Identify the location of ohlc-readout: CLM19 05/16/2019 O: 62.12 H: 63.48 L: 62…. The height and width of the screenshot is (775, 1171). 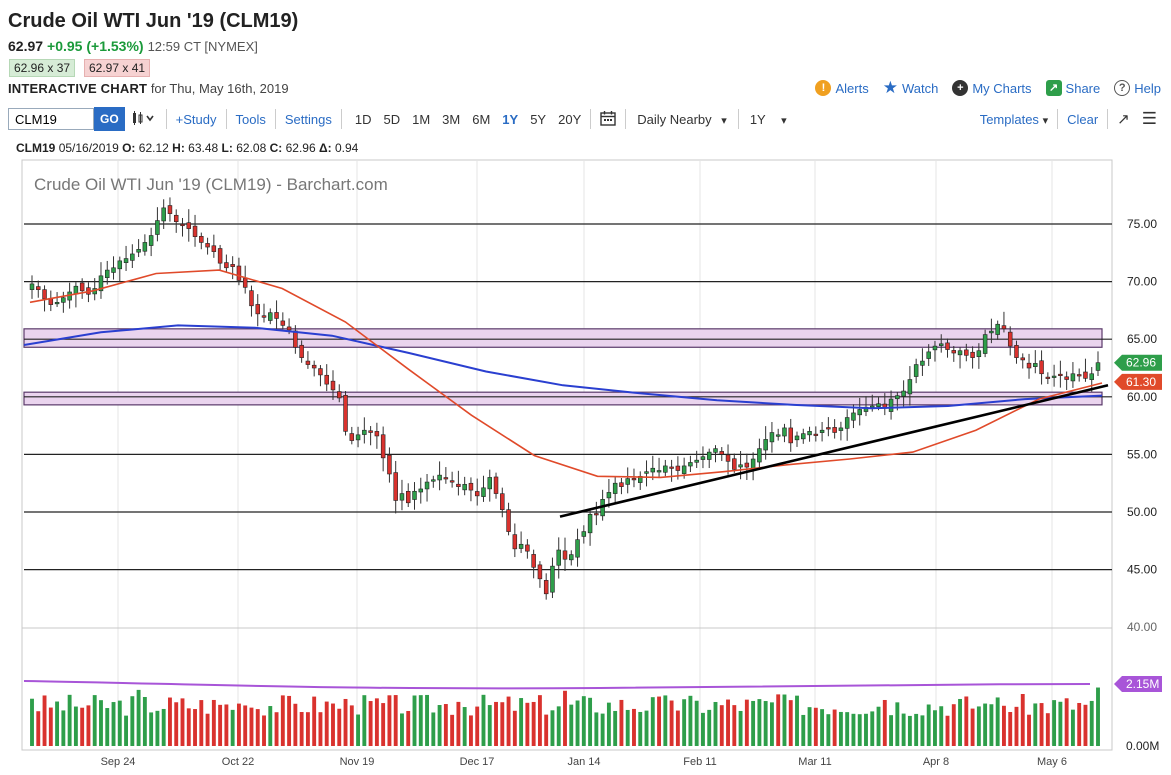
(187, 148).